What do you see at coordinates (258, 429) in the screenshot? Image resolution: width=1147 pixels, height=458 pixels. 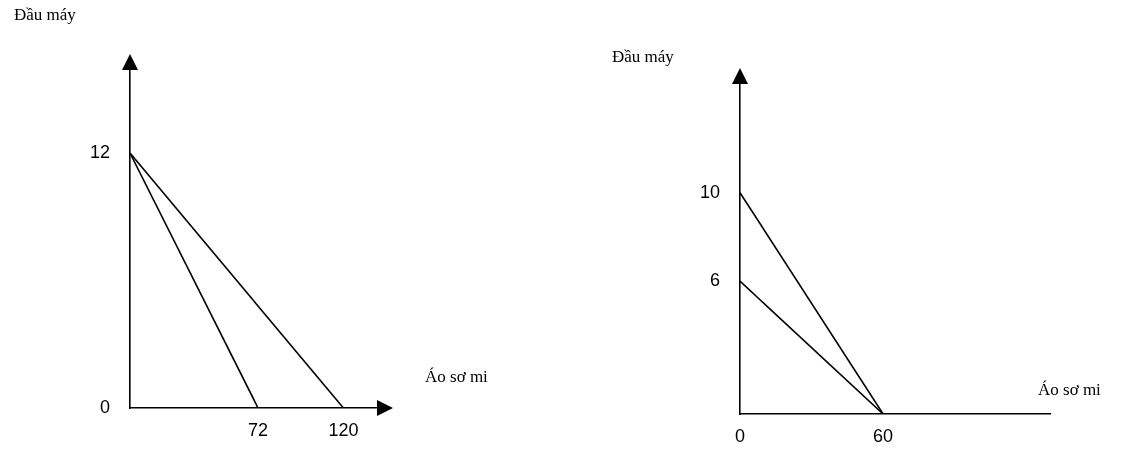 I see `x-tick-label: 72` at bounding box center [258, 429].